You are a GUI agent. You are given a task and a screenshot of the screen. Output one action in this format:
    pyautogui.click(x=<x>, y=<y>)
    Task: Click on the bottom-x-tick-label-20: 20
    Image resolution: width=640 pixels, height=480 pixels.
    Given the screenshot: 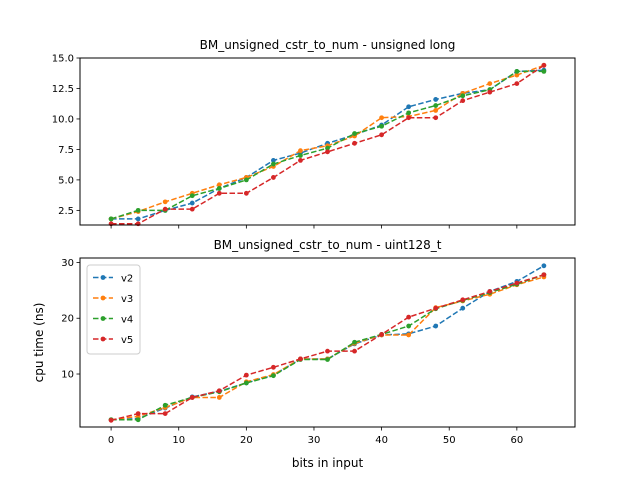 What is the action you would take?
    pyautogui.click(x=246, y=440)
    